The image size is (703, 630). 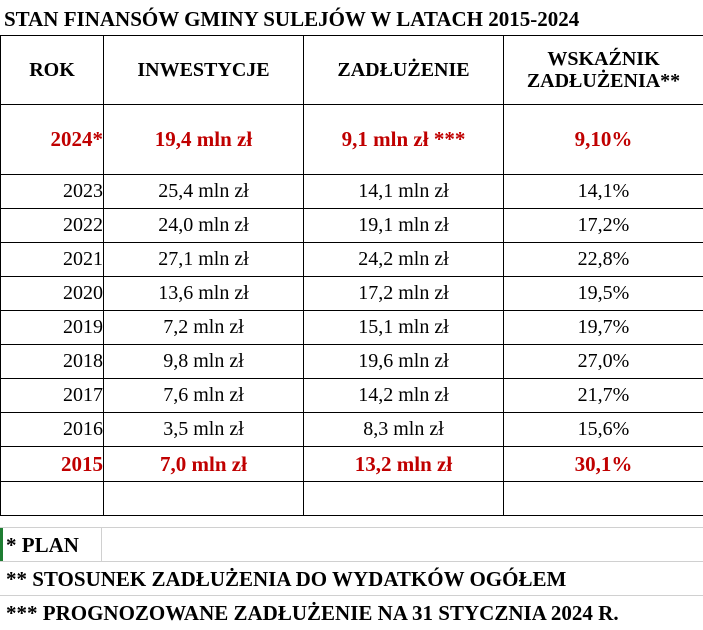 I want to click on cell-debt: 19,6 mln zł, so click(x=404, y=362).